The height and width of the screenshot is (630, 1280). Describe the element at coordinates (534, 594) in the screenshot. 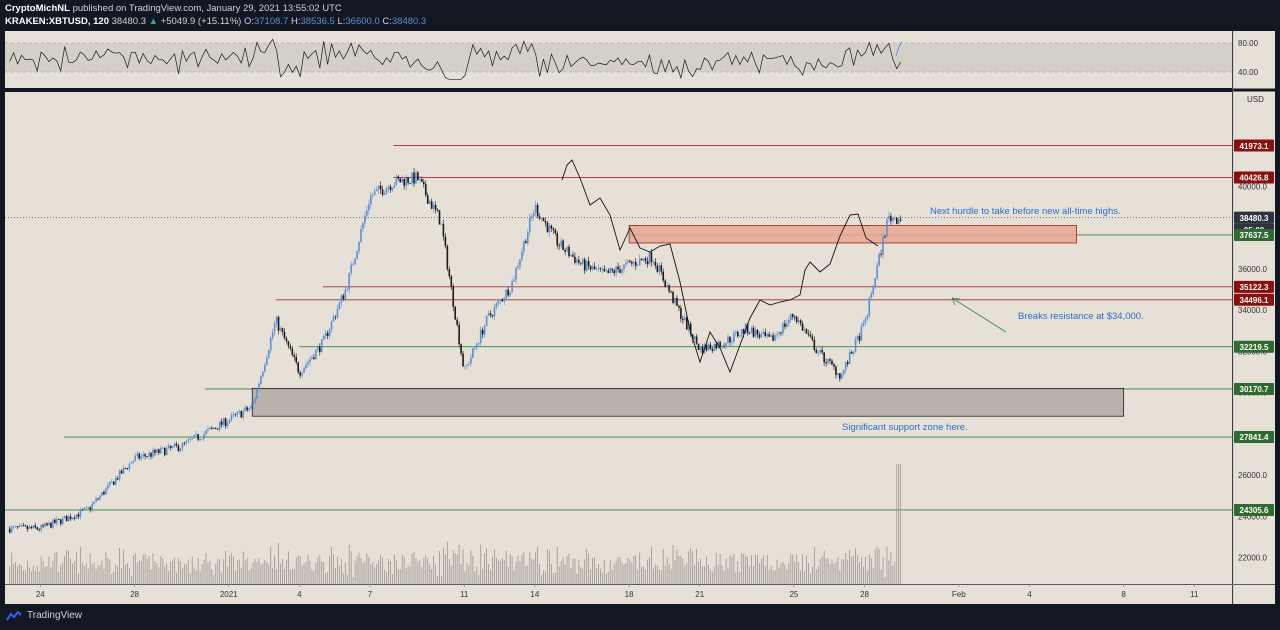

I see `time-tick-label: 14` at that location.